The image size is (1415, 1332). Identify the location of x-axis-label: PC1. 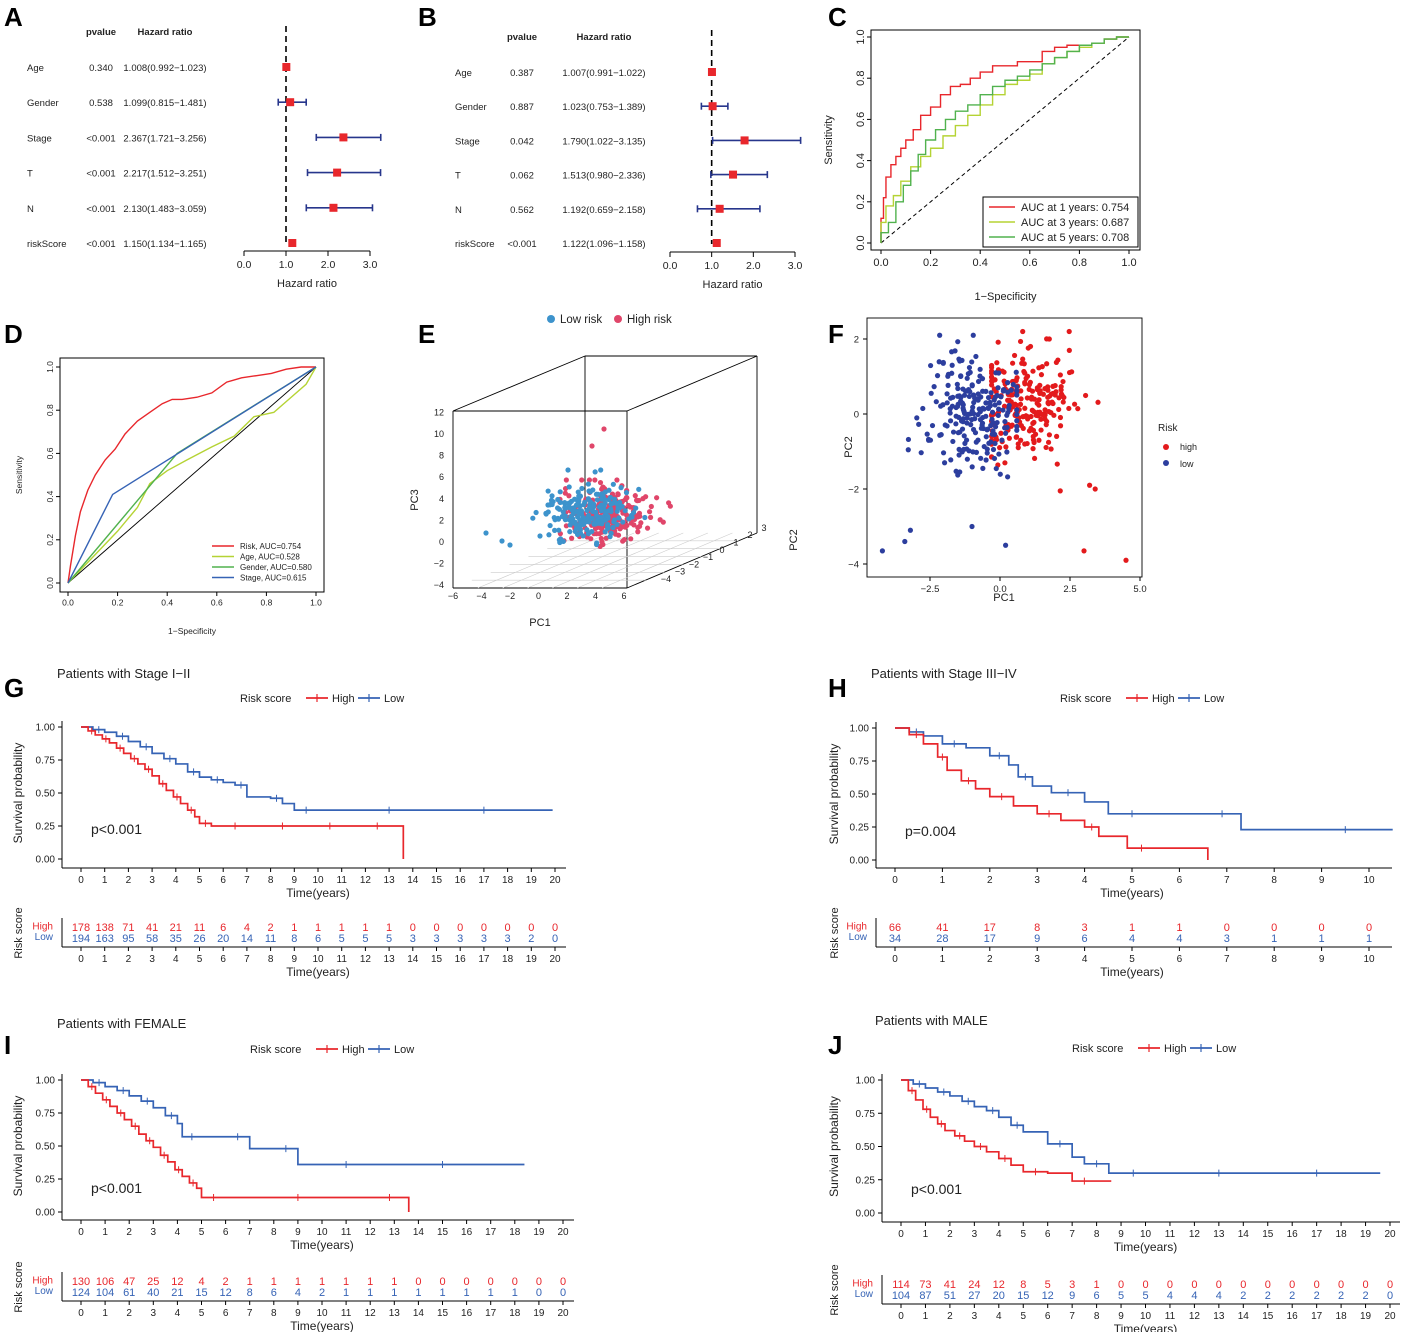
(1003, 598).